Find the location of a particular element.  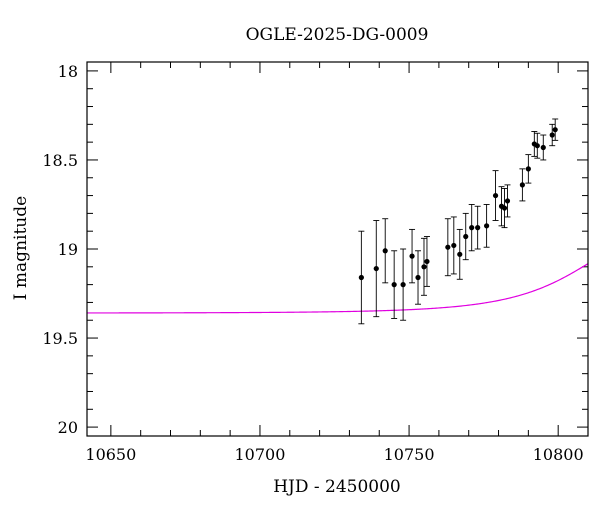

chart-title: OGLE-2025-DG-0009 is located at coordinates (337, 35).